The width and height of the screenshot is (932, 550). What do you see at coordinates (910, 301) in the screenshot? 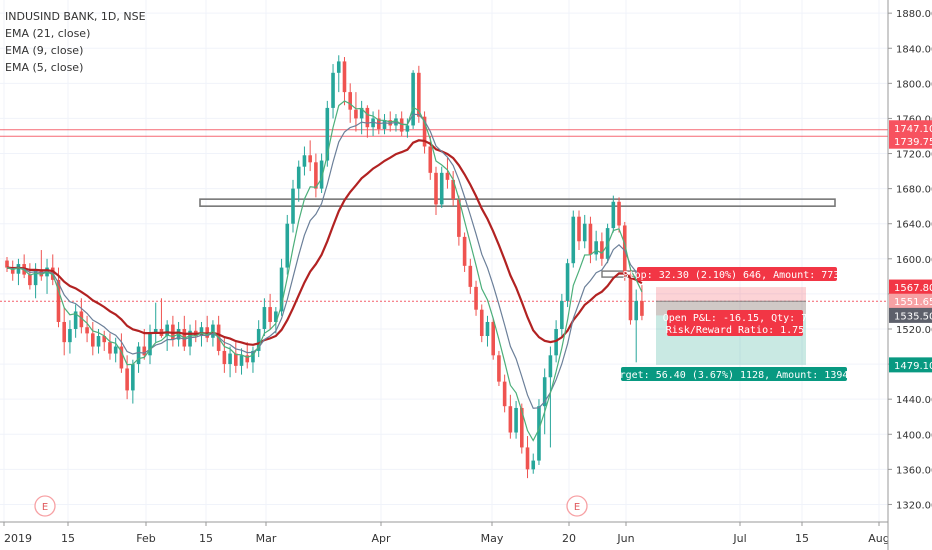
I see `price-label-entry: 1551.65` at bounding box center [910, 301].